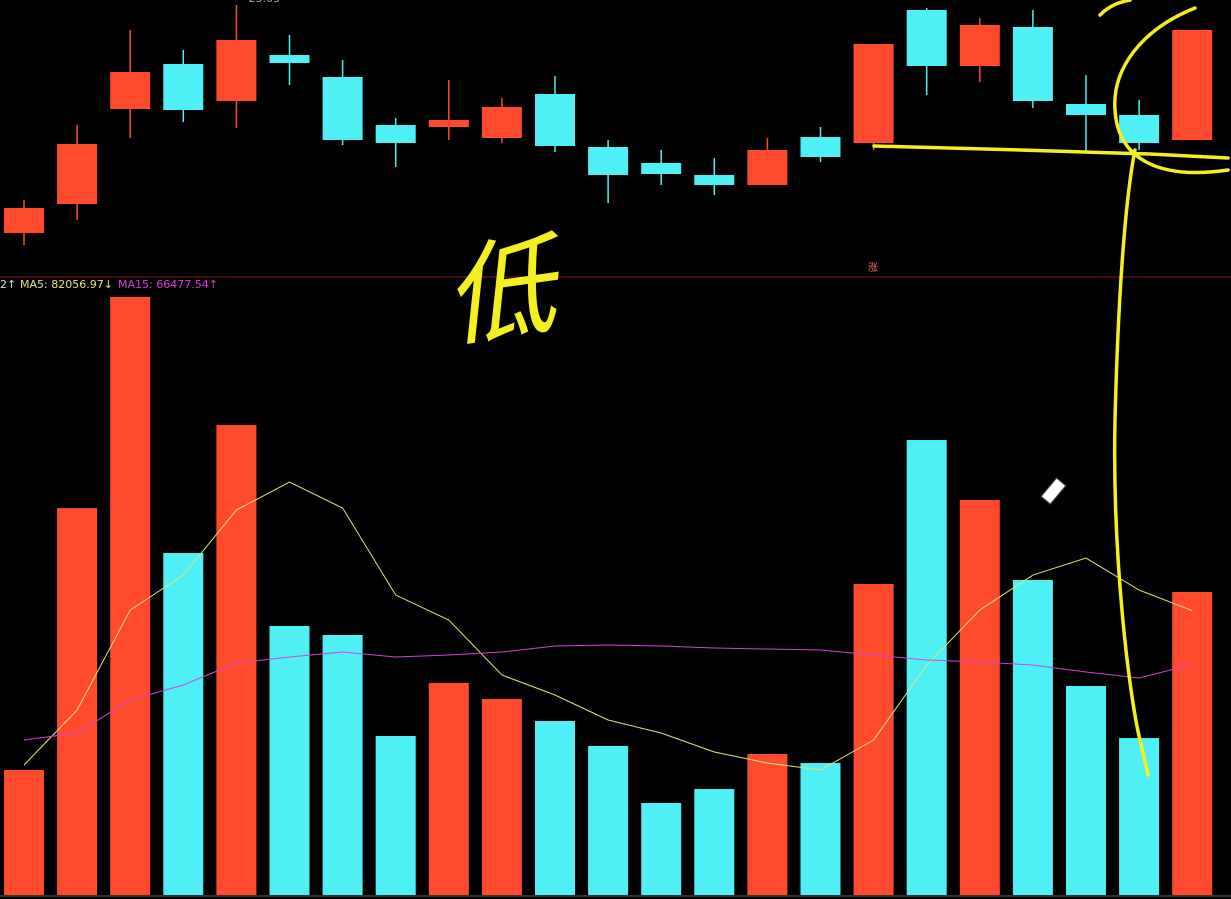 Image resolution: width=1231 pixels, height=899 pixels. What do you see at coordinates (8, 284) in the screenshot?
I see `indicator-label: 2↑` at bounding box center [8, 284].